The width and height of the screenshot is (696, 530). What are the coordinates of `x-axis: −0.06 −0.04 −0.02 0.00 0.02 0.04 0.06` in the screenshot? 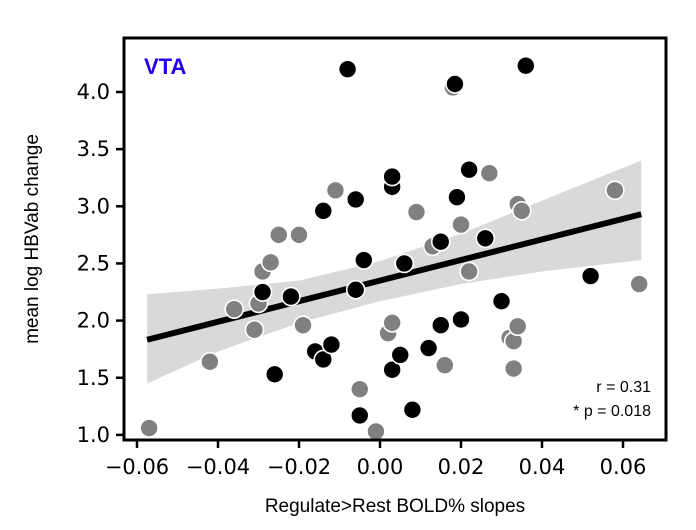 It's located at (376, 459).